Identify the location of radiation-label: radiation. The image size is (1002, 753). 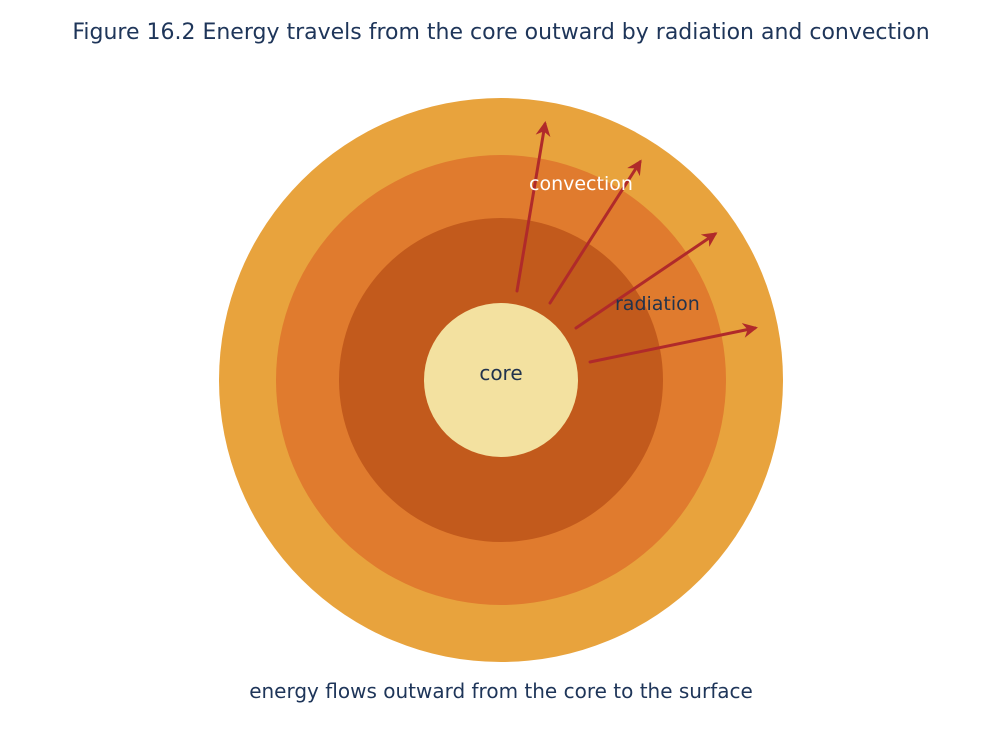
(657, 304).